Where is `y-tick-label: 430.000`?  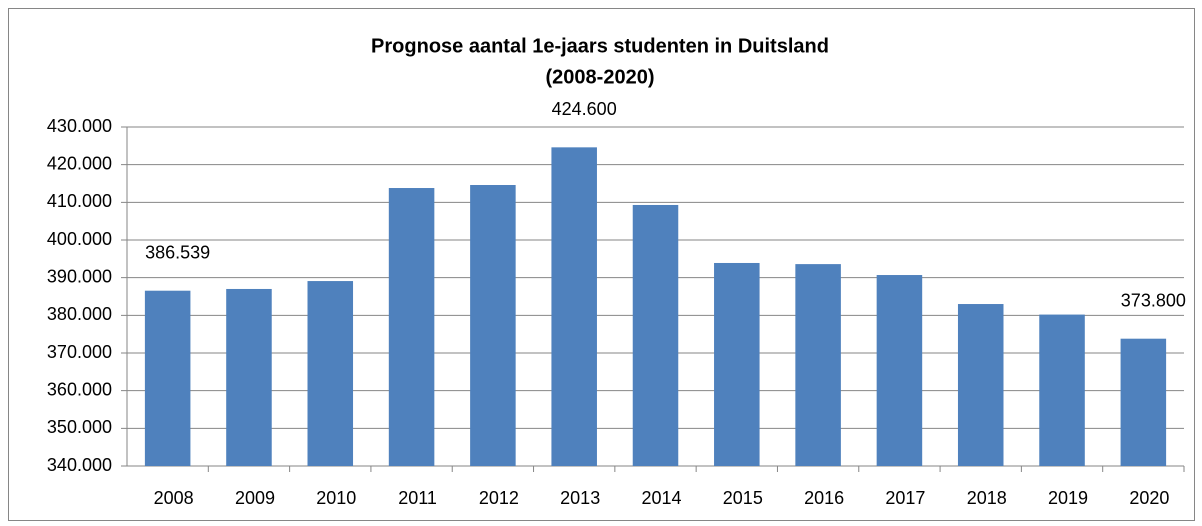 y-tick-label: 430.000 is located at coordinates (79, 126).